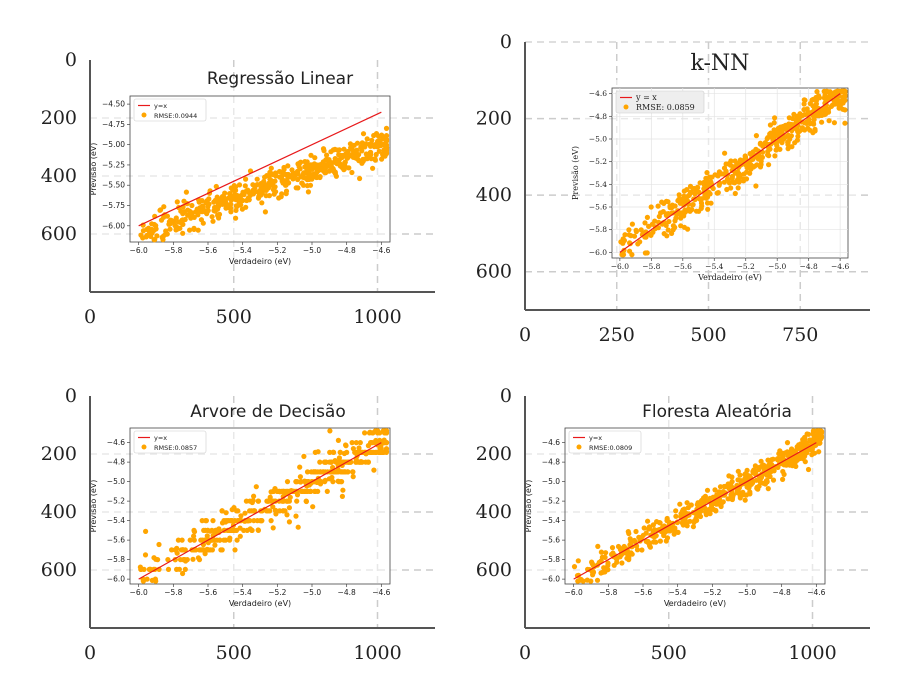 The height and width of the screenshot is (700, 900). What do you see at coordinates (59, 118) in the screenshot?
I see `outer-y-tick-label: 200` at bounding box center [59, 118].